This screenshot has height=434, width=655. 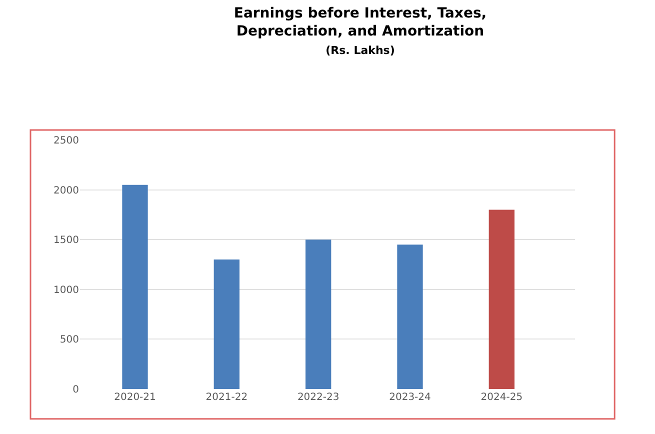 What do you see at coordinates (75, 390) in the screenshot?
I see `y-tick-label: 0` at bounding box center [75, 390].